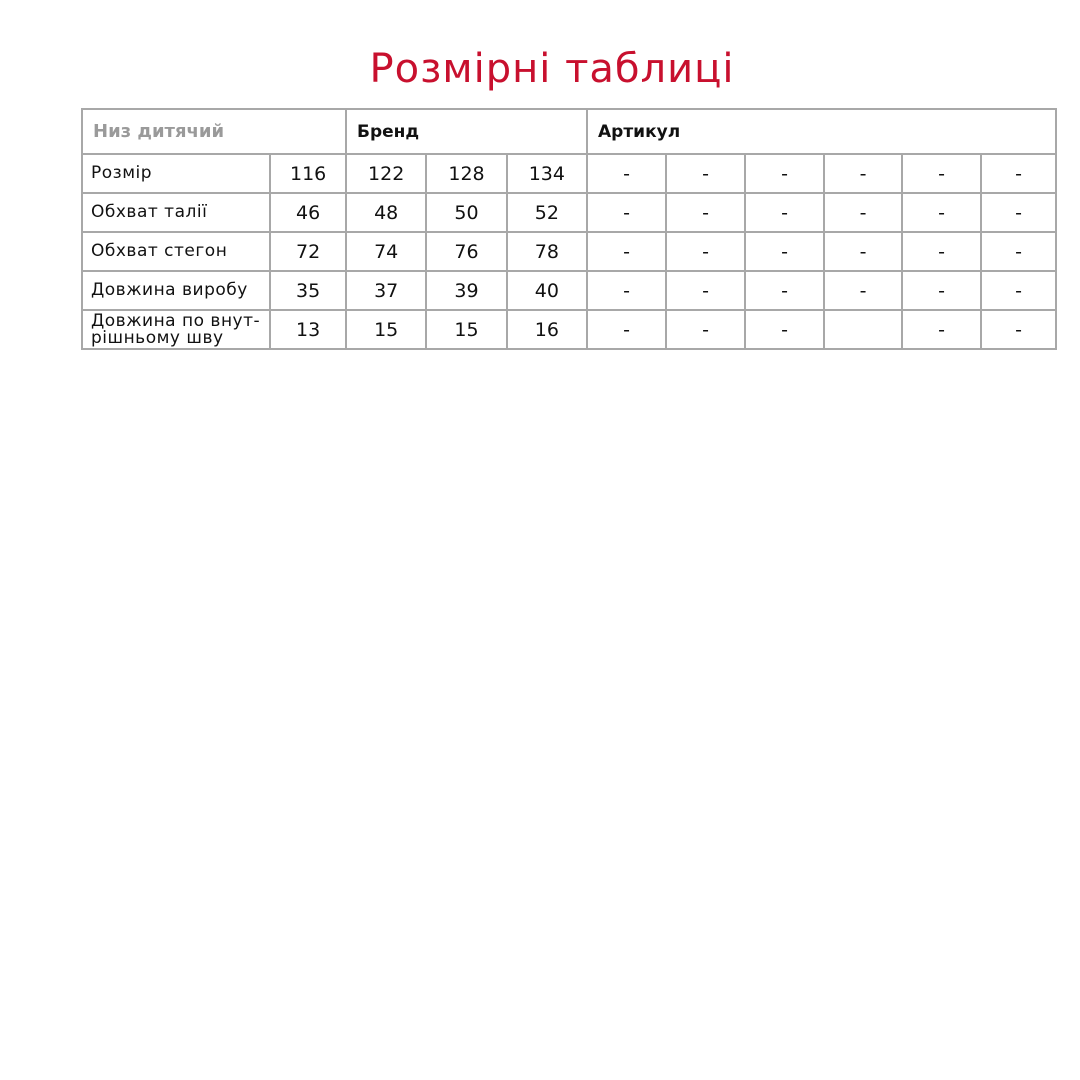  I want to click on table-cell: 78, so click(547, 251).